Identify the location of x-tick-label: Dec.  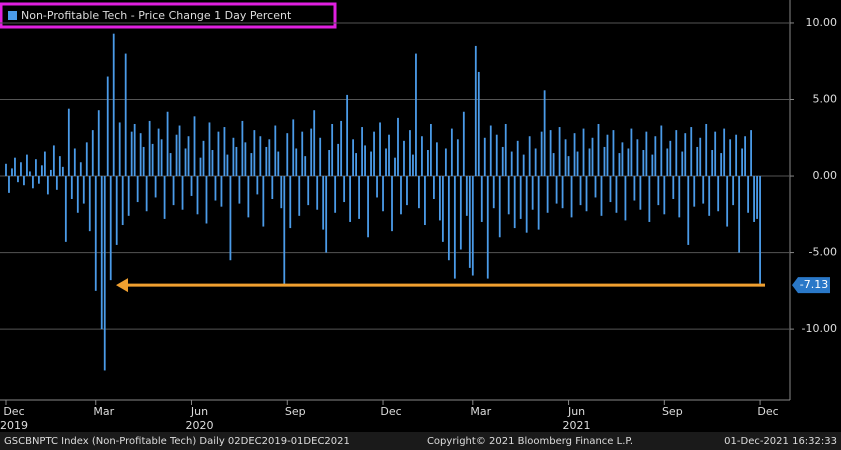
(13, 411).